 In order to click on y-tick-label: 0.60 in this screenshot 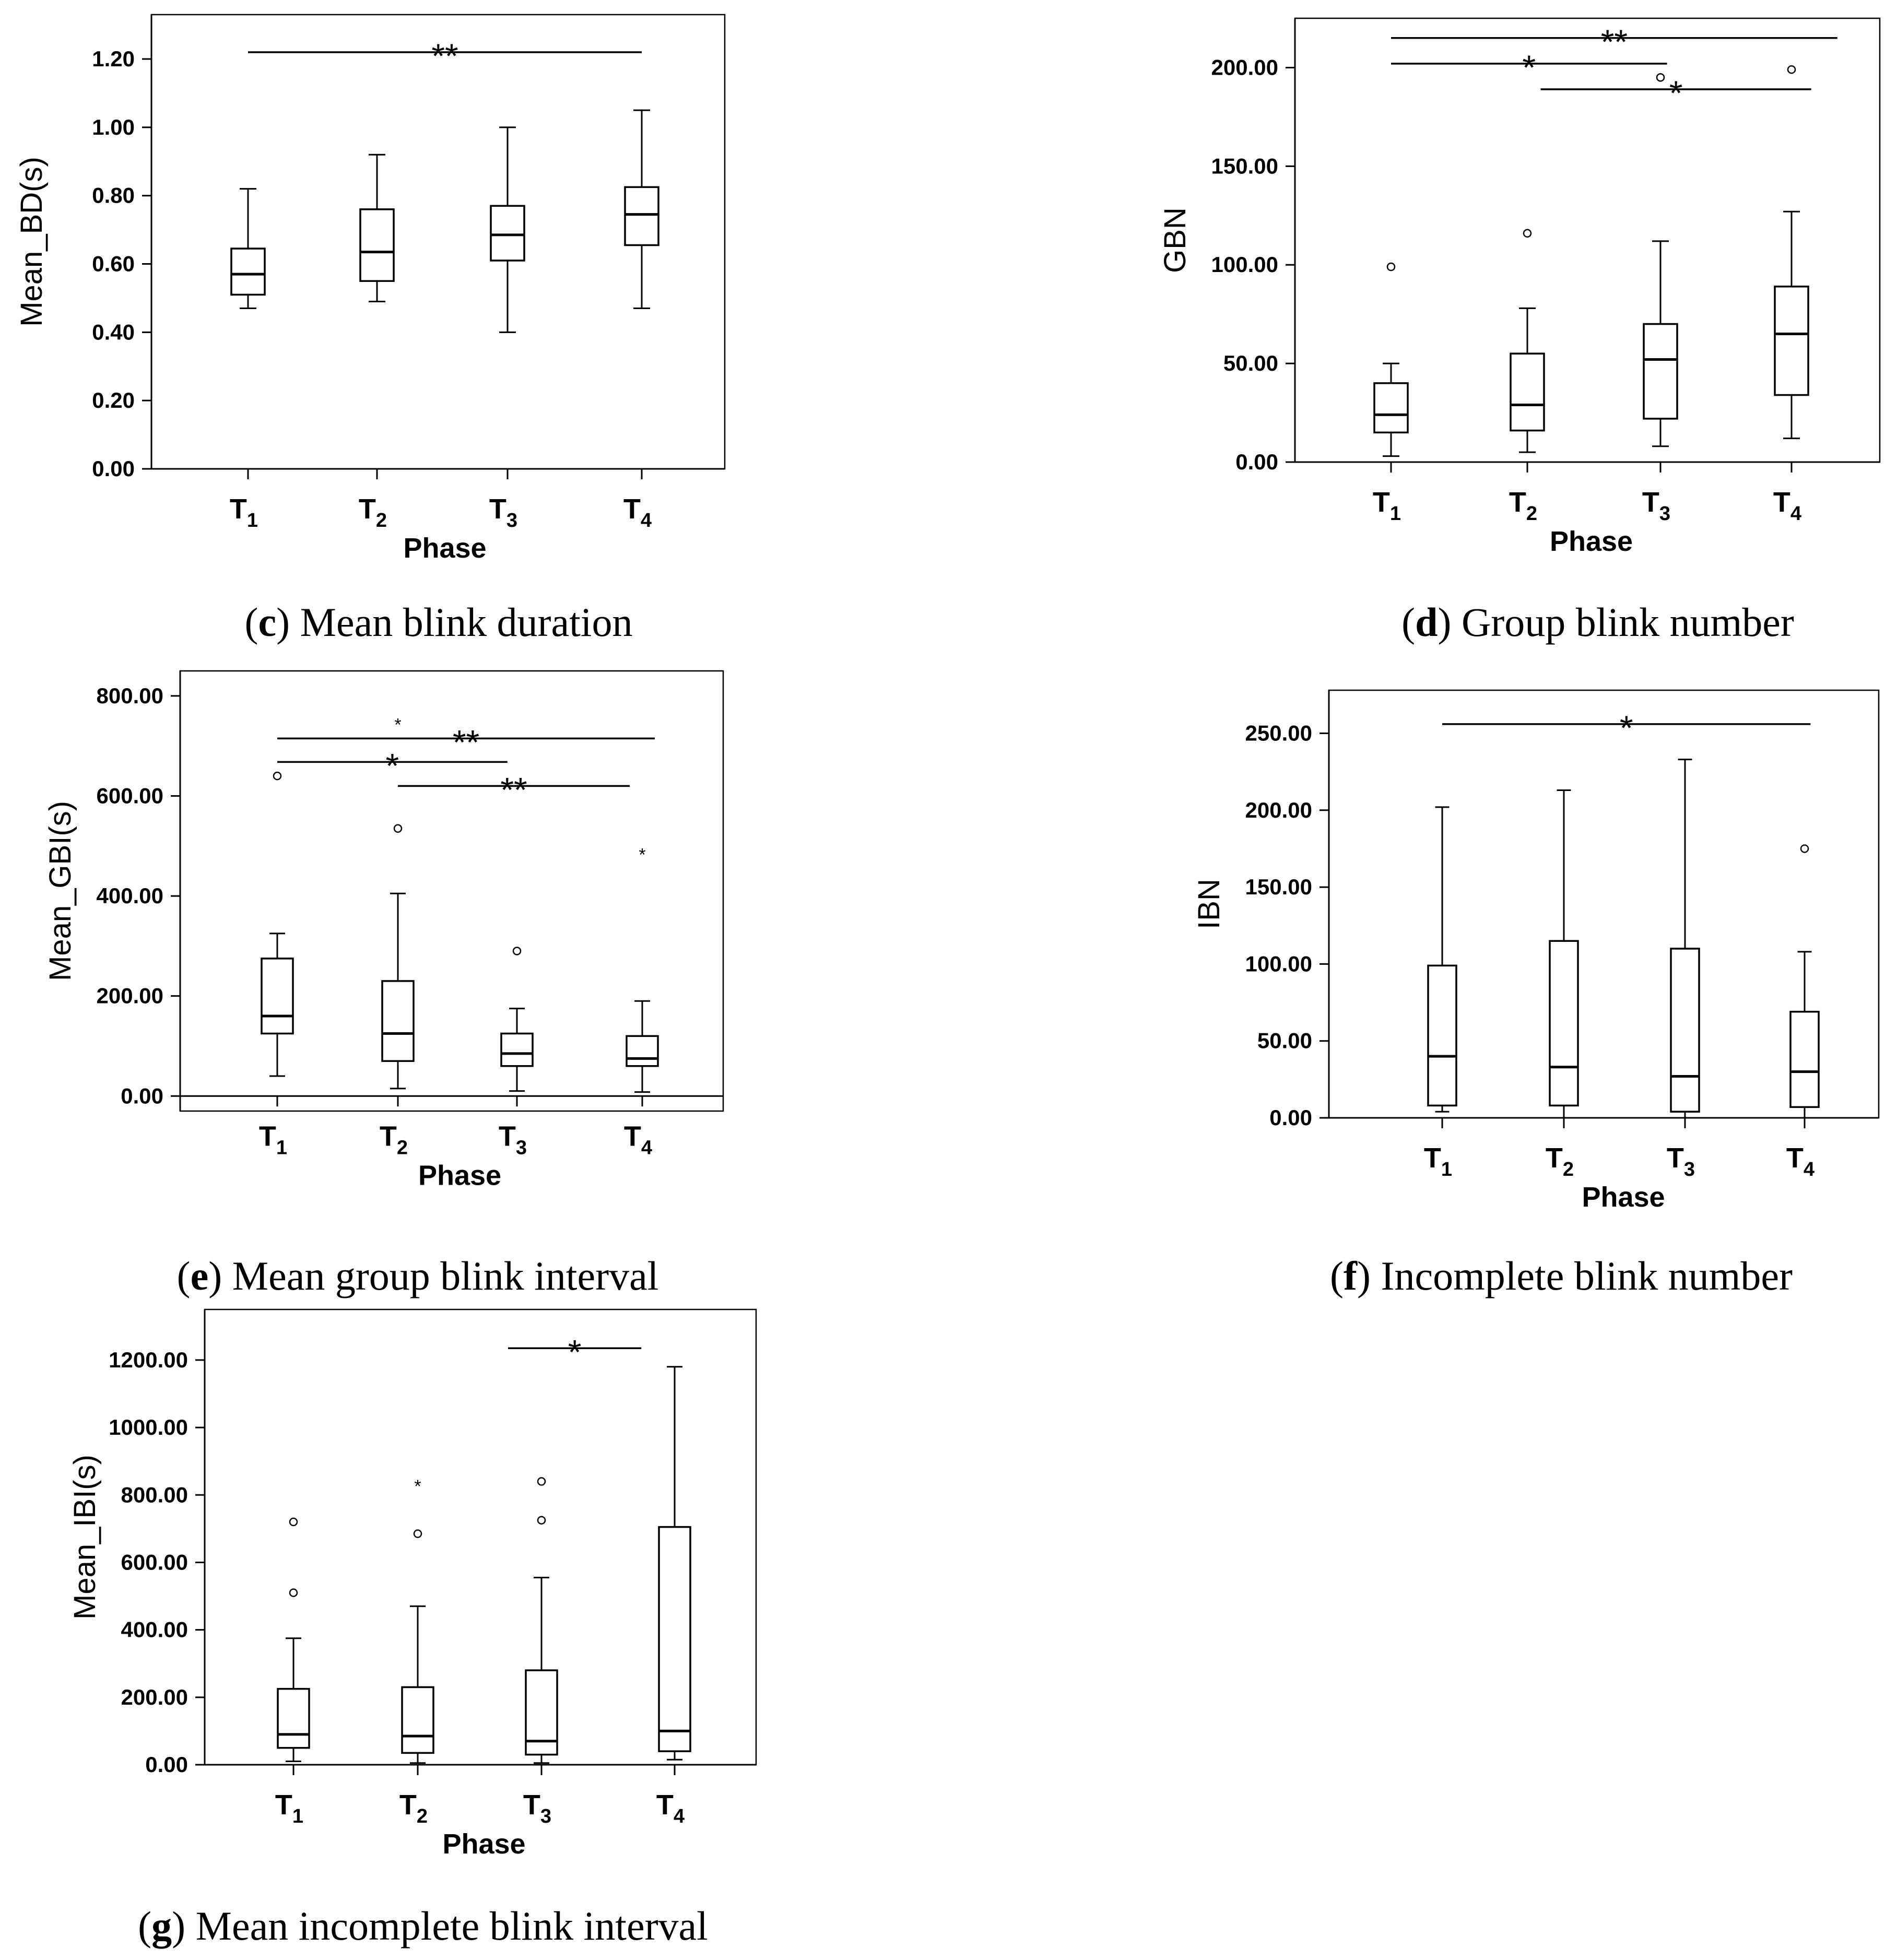, I will do `click(113, 264)`.